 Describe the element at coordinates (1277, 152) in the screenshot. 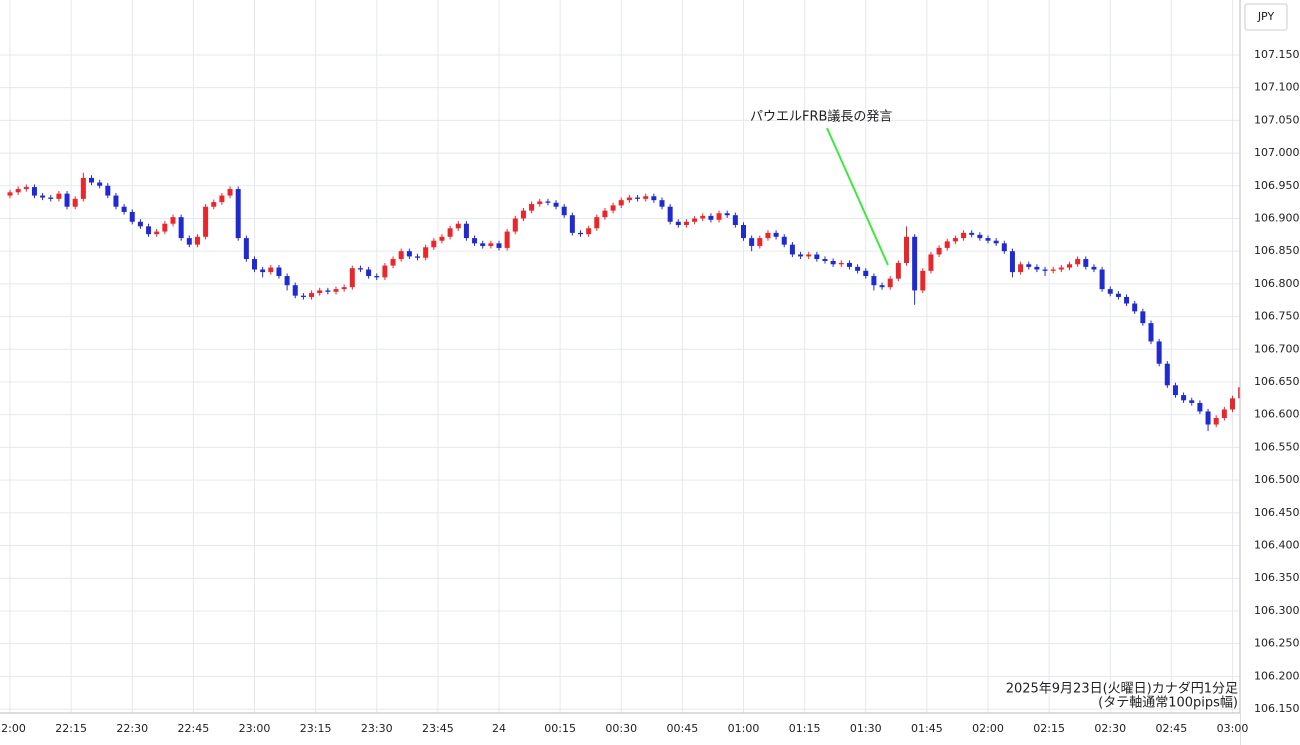

I see `y-tick-label: 107.000` at that location.